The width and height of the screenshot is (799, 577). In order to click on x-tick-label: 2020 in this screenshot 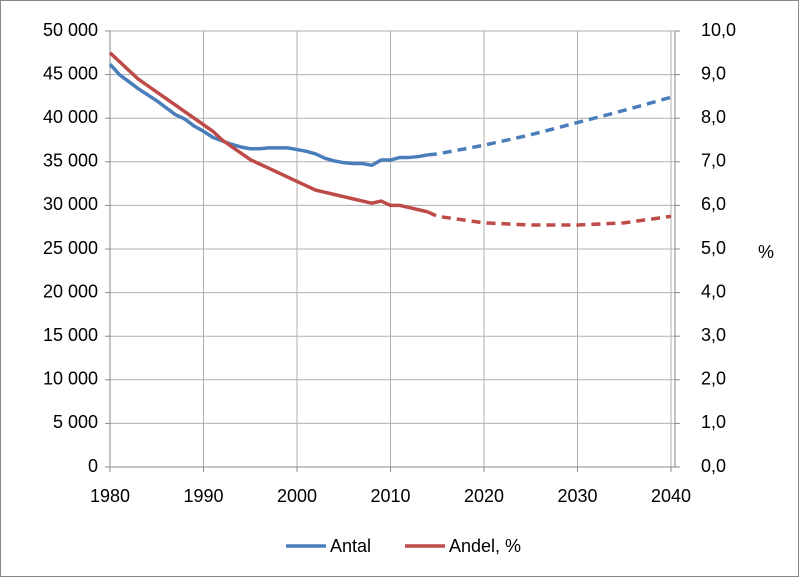, I will do `click(484, 496)`.